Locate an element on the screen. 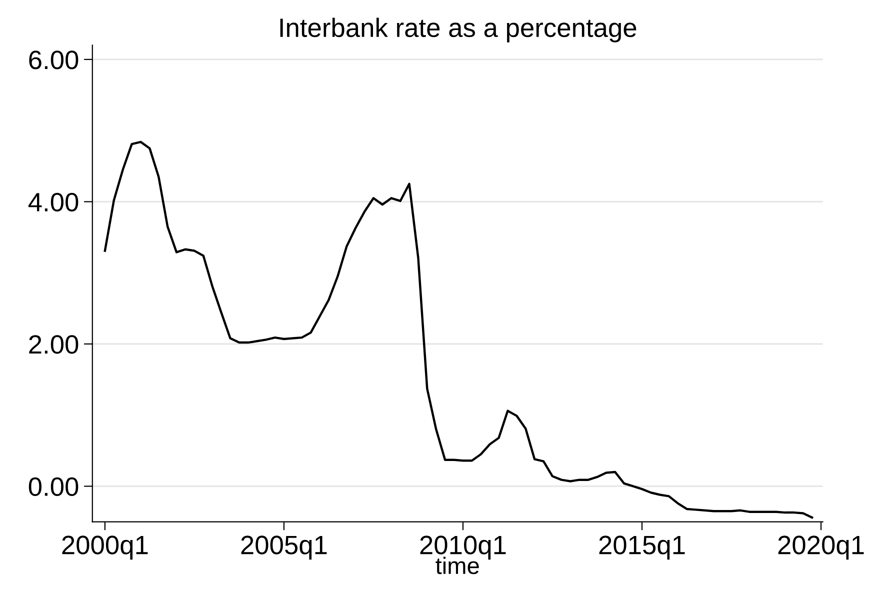 The width and height of the screenshot is (880, 611). y-tick-label: 0.00 is located at coordinates (53, 486).